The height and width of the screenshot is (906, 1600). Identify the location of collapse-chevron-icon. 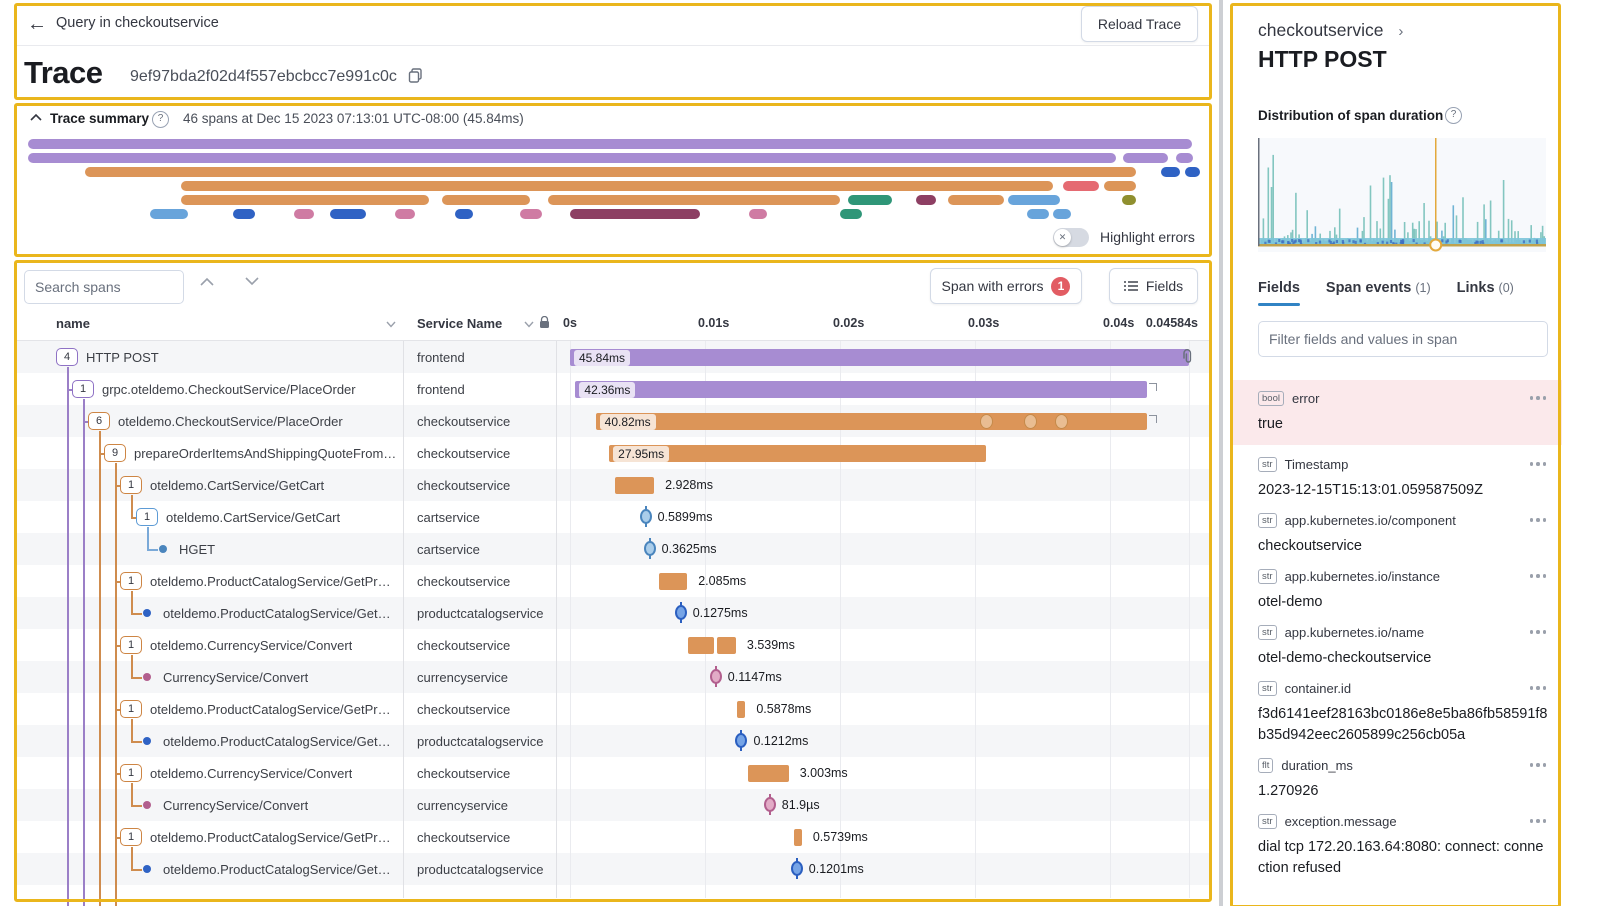
(36, 117).